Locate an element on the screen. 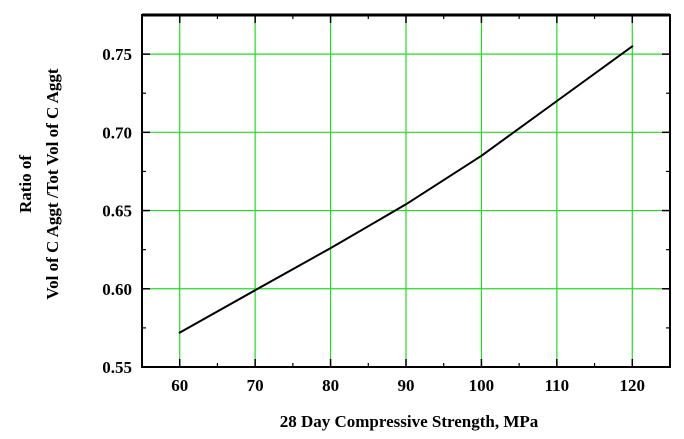 The image size is (684, 439). y-axis-title-line-1: Ratio of is located at coordinates (25, 184).